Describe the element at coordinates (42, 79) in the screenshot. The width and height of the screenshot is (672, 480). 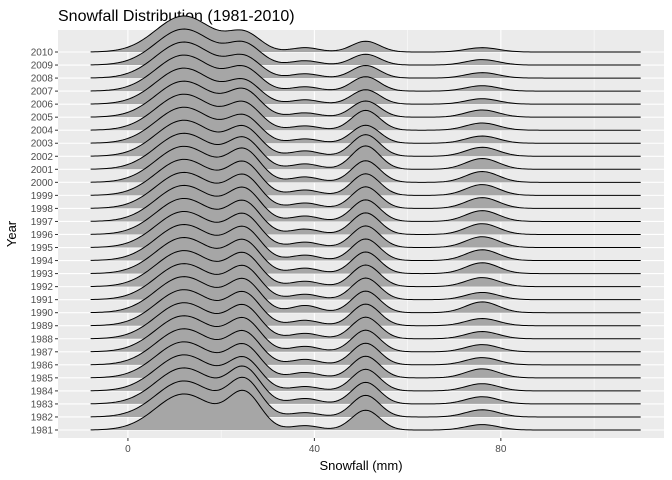
I see `y-tick-label: 2008` at that location.